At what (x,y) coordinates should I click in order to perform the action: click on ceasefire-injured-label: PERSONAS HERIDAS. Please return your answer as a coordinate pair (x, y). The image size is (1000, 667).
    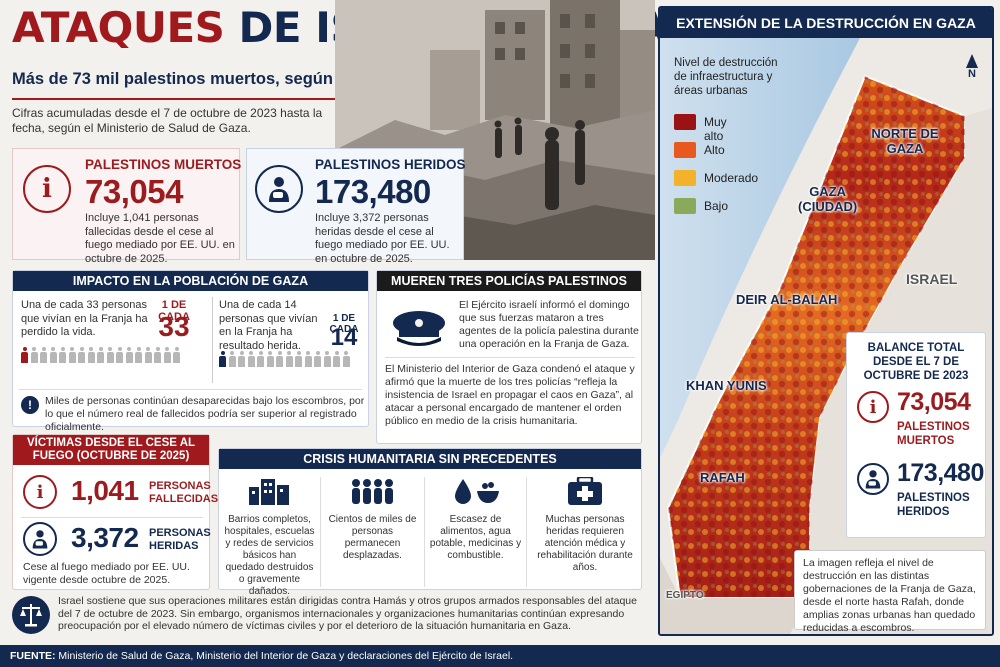
    Looking at the image, I should click on (180, 539).